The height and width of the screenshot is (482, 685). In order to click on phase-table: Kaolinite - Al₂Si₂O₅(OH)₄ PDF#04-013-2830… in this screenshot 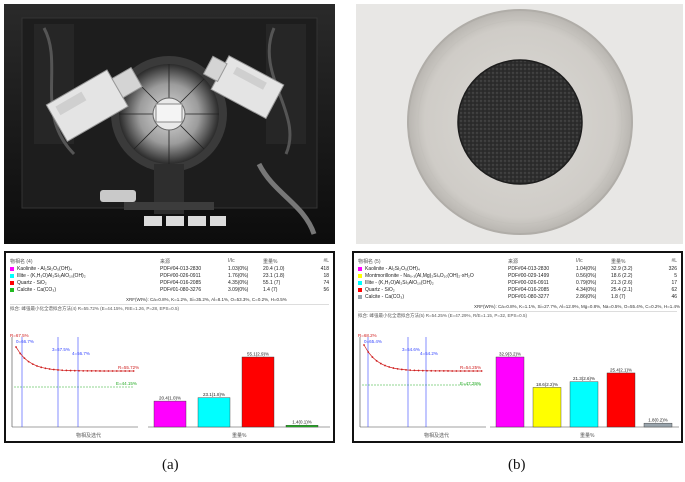, I will do `click(169, 280)`.